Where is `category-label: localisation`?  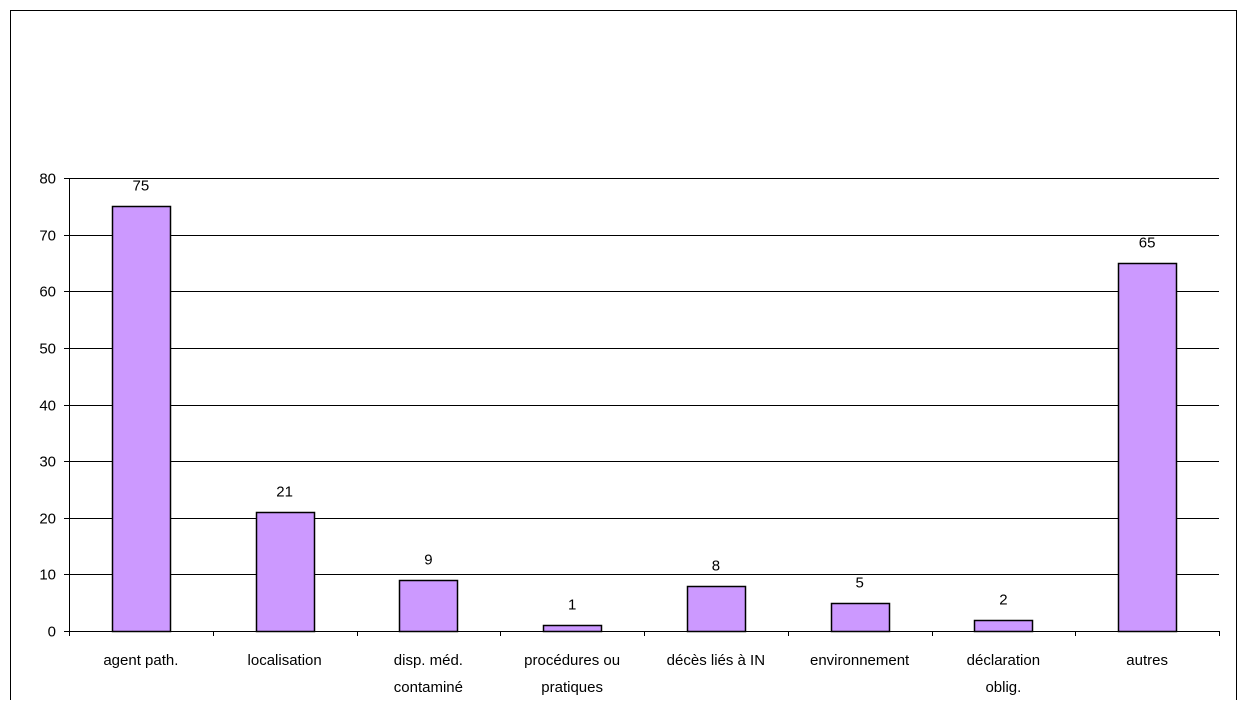 category-label: localisation is located at coordinates (285, 660).